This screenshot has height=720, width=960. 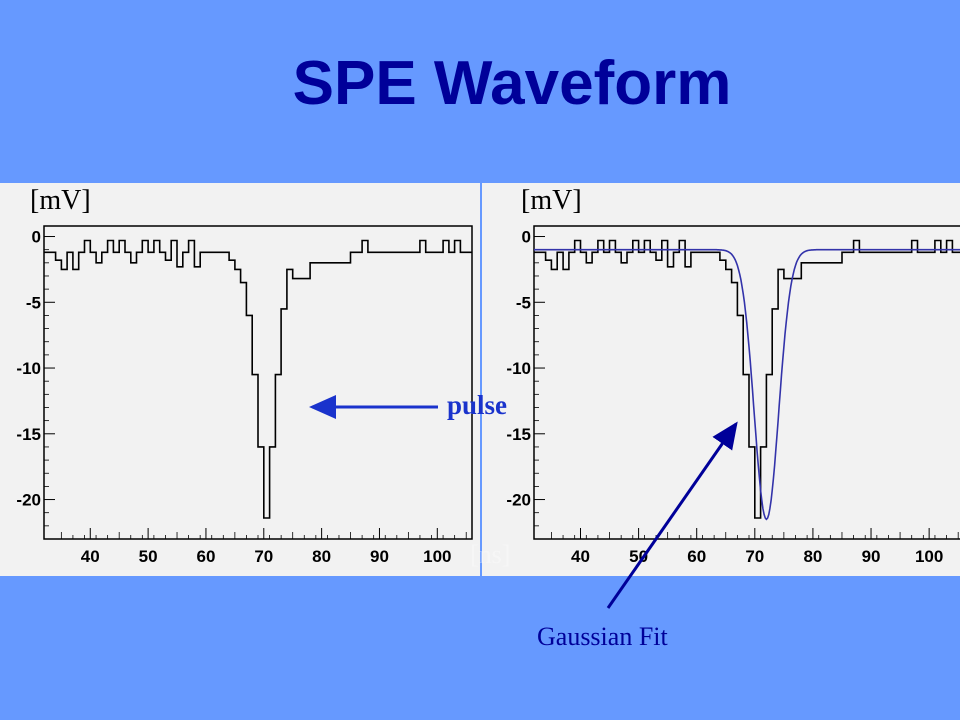 I want to click on gaussian-fit-annotation: Gaussian Fit, so click(x=602, y=636).